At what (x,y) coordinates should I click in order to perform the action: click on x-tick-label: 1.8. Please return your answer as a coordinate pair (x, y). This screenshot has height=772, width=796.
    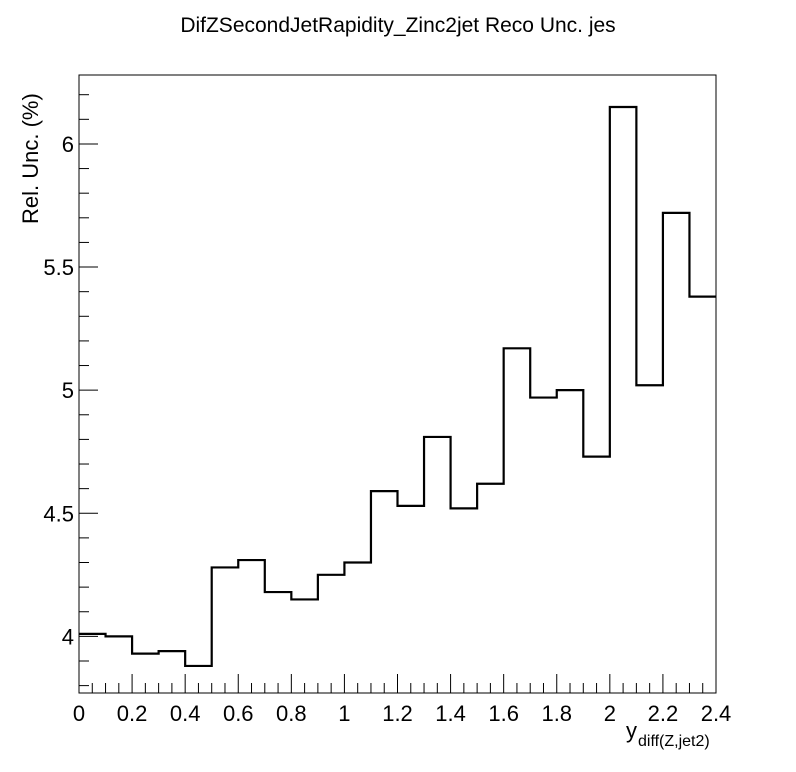
    Looking at the image, I should click on (556, 713).